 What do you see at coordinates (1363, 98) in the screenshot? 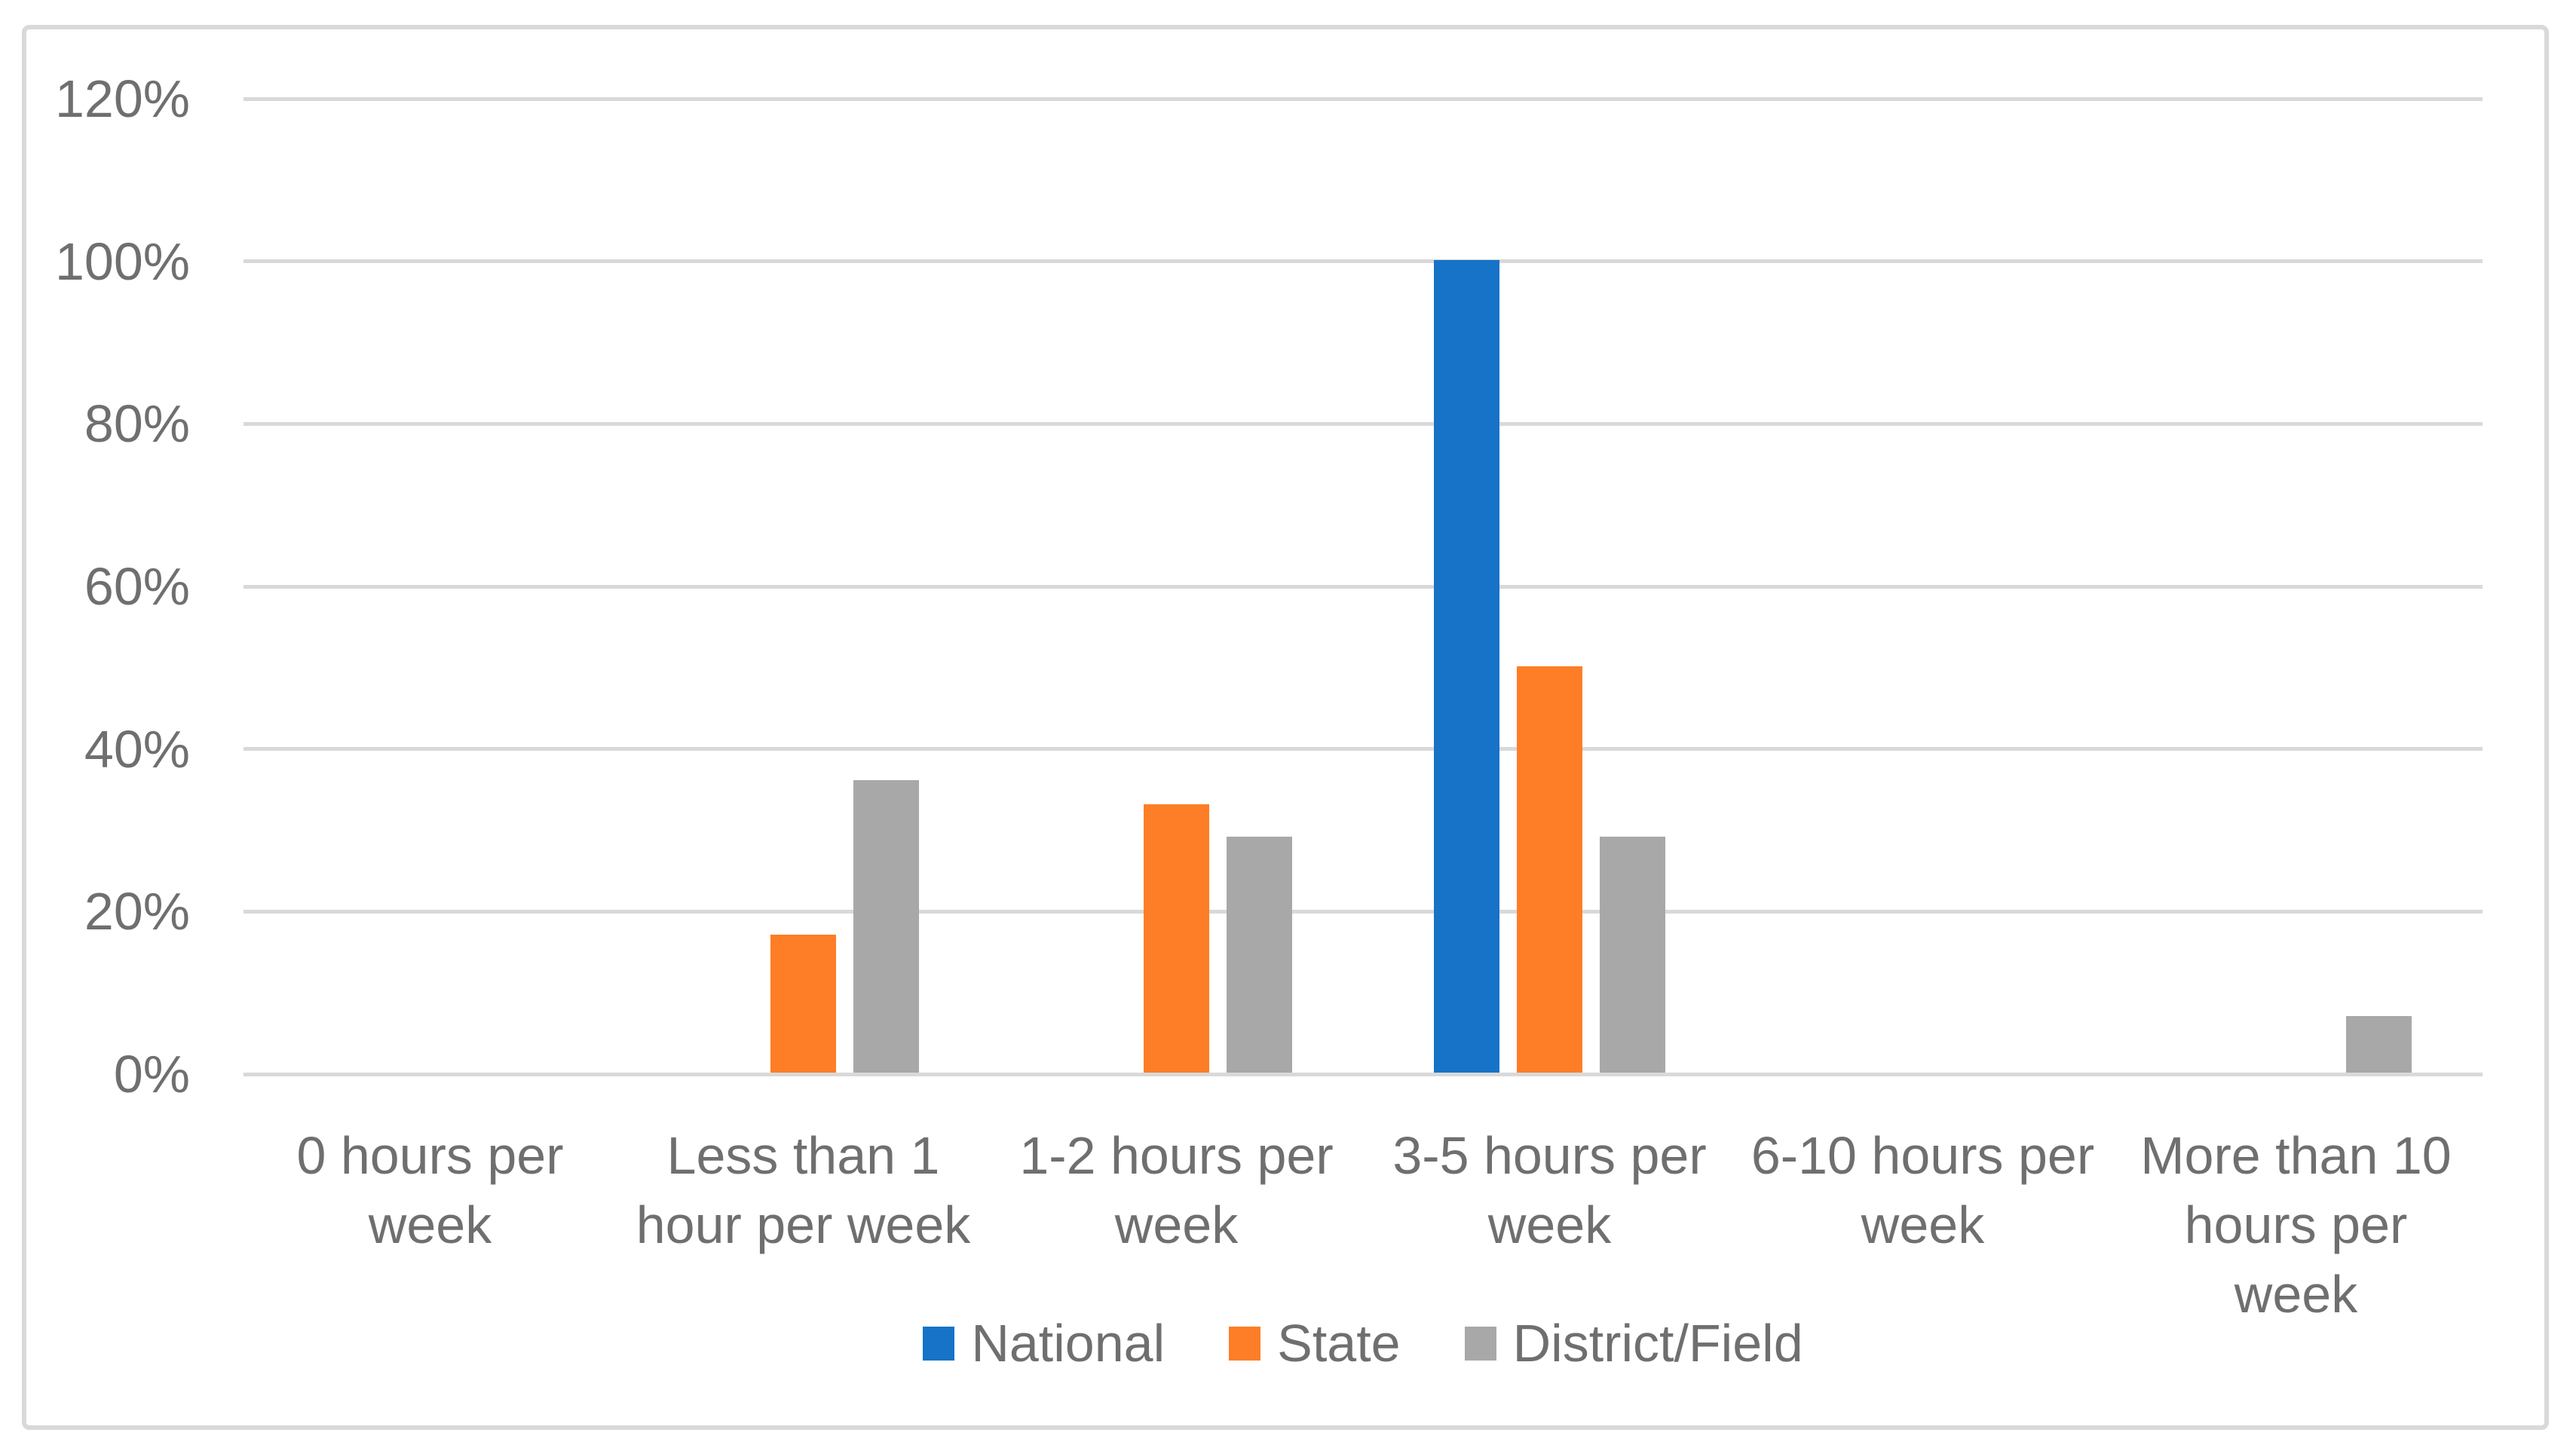
I see `gridline-120%` at bounding box center [1363, 98].